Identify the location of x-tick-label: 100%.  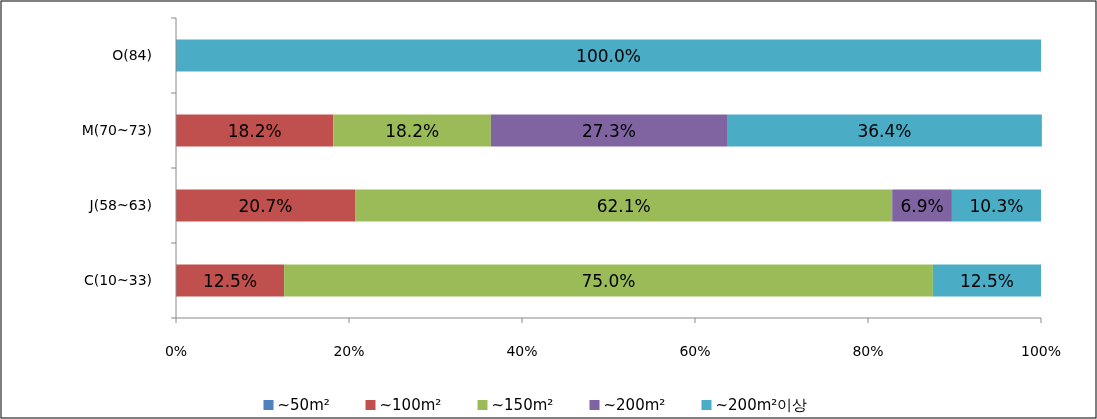
(1041, 351).